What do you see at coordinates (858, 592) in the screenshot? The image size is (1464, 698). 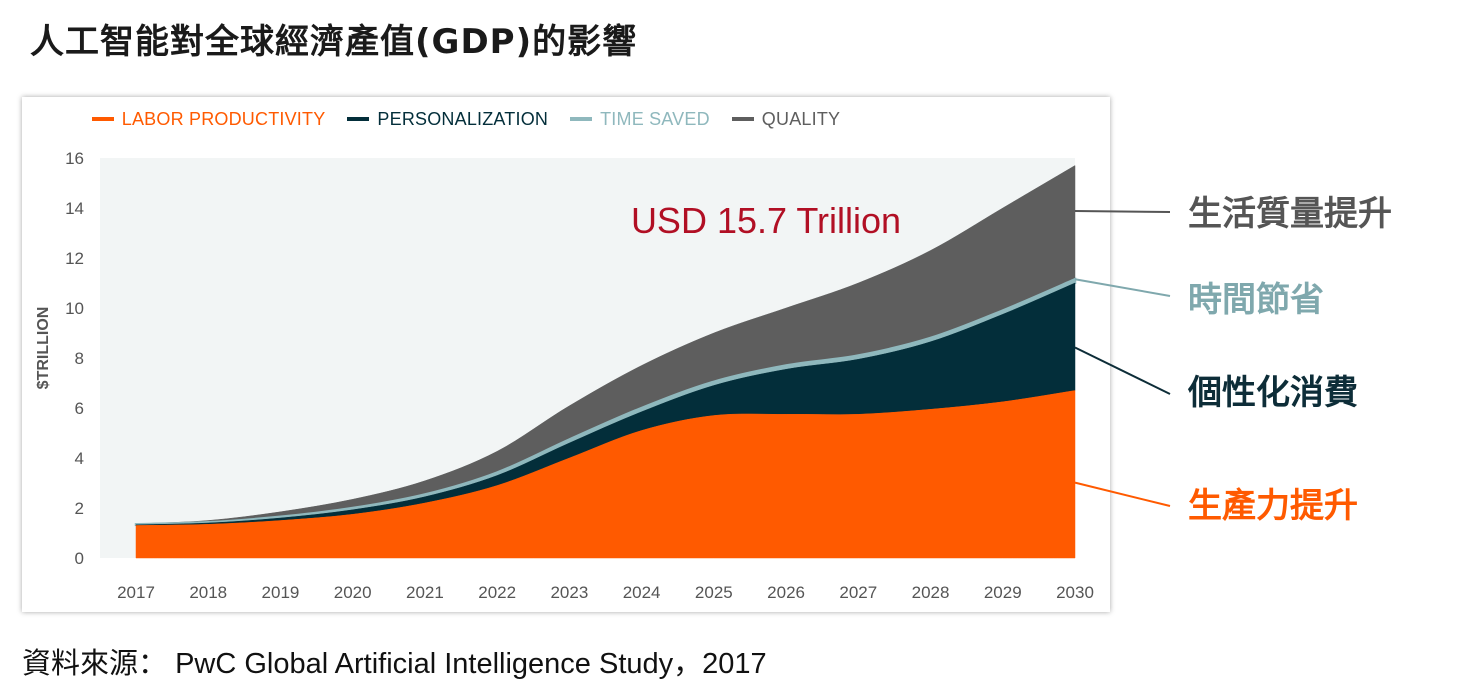 I see `x-tick-label: 2027` at bounding box center [858, 592].